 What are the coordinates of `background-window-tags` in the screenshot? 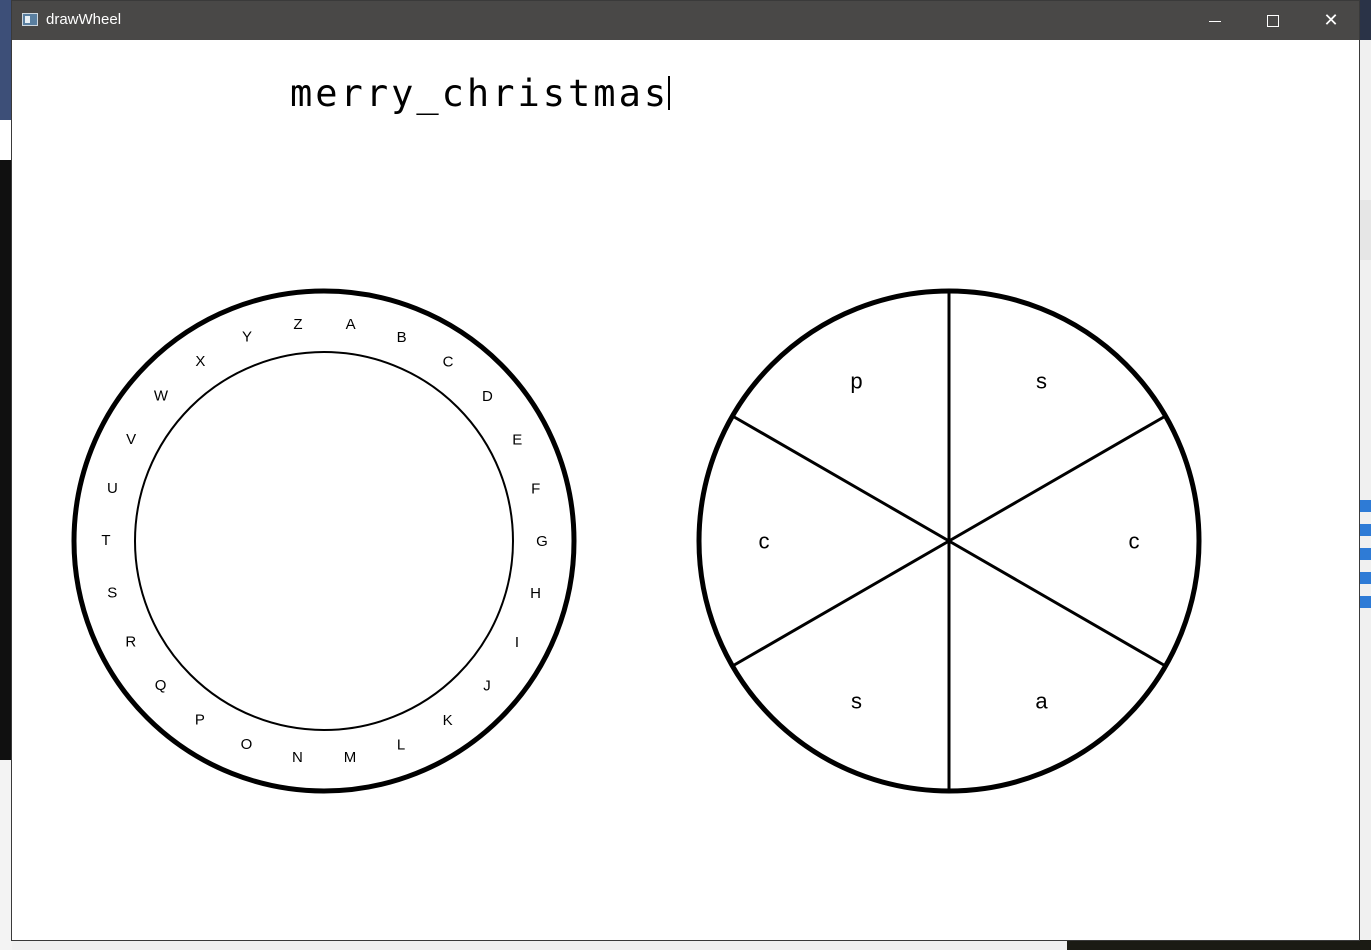 It's located at (1365, 560).